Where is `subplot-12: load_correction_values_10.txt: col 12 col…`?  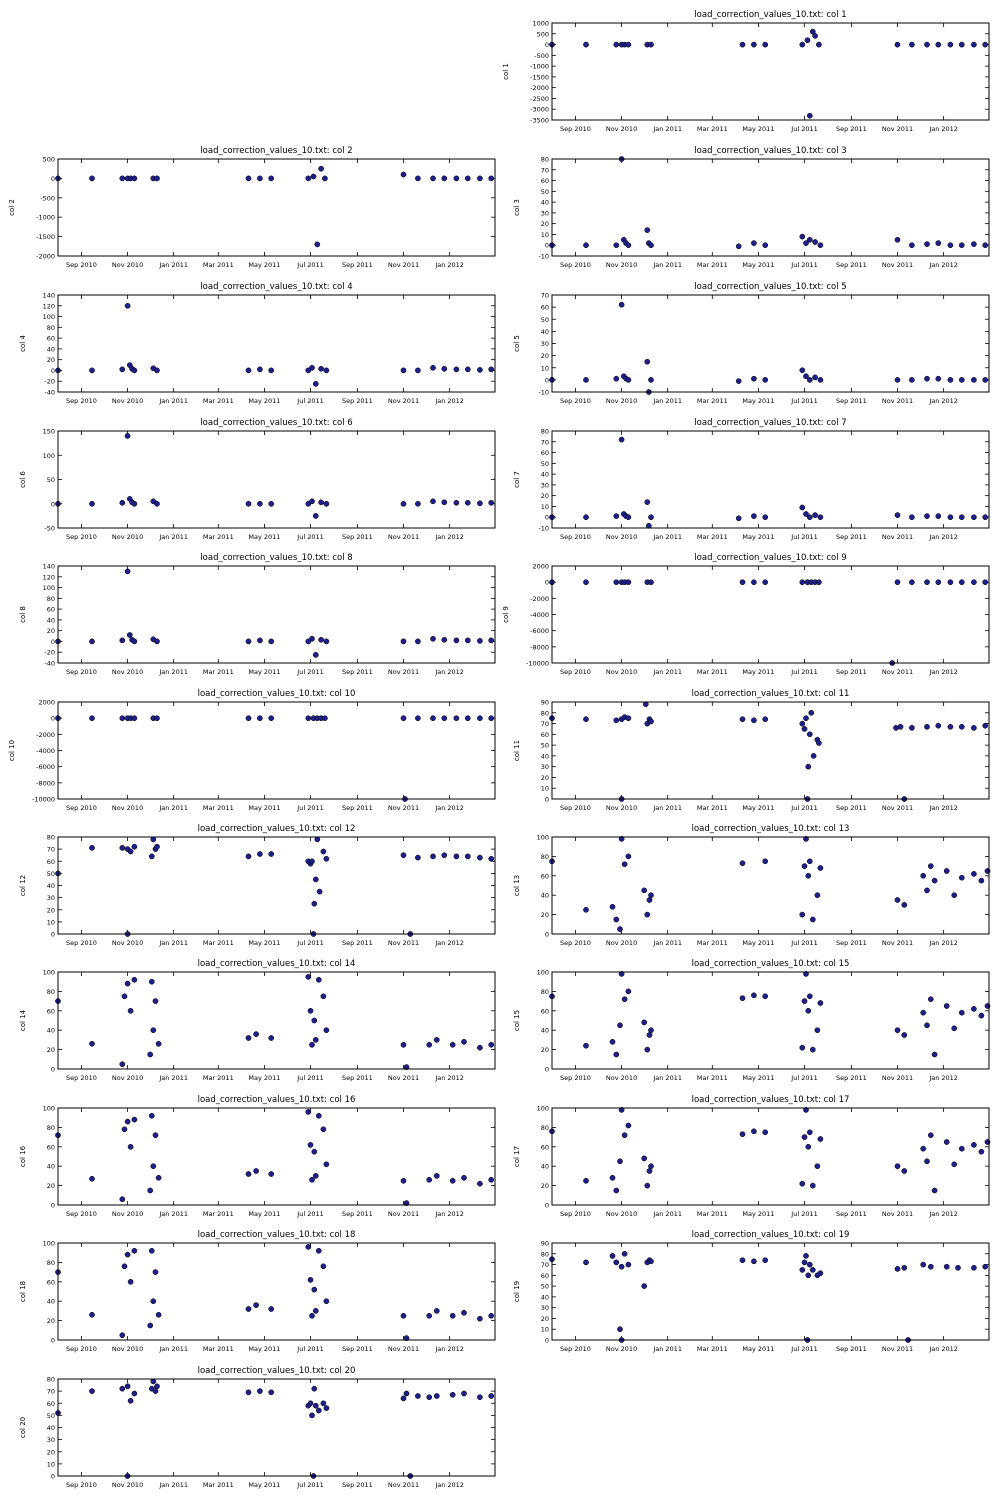
subplot-12: load_correction_values_10.txt: col 12 col… is located at coordinates (257, 885).